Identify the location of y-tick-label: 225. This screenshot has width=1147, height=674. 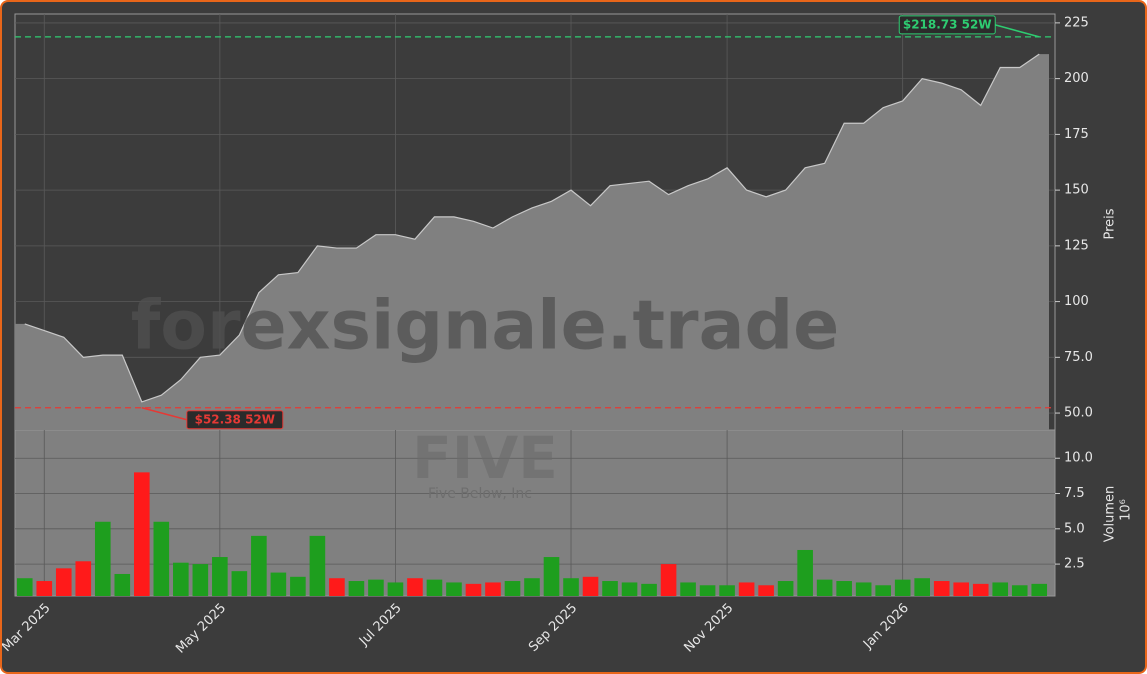
(1076, 22).